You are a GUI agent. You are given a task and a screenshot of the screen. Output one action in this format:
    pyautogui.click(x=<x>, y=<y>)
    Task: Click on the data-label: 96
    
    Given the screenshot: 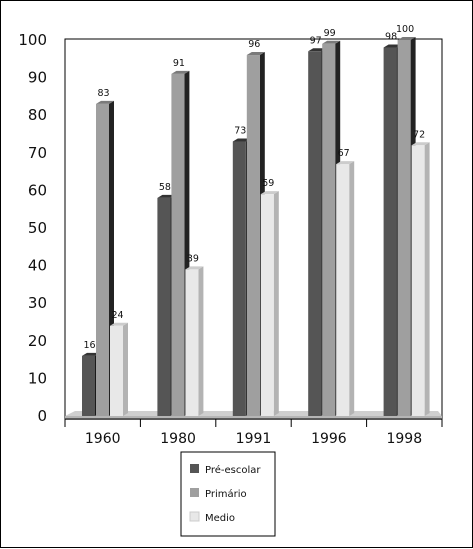 What is the action you would take?
    pyautogui.click(x=254, y=44)
    